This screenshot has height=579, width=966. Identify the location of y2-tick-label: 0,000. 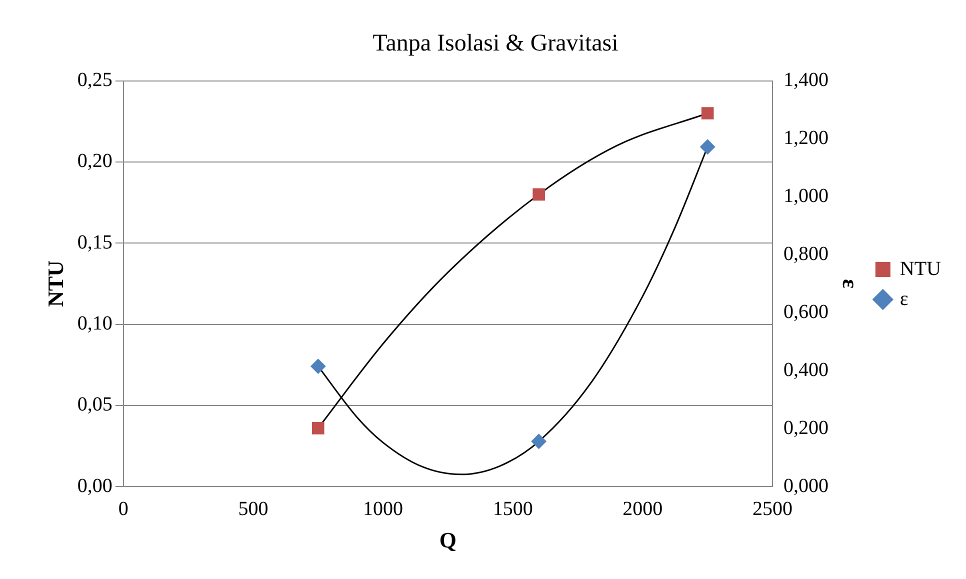
(805, 485).